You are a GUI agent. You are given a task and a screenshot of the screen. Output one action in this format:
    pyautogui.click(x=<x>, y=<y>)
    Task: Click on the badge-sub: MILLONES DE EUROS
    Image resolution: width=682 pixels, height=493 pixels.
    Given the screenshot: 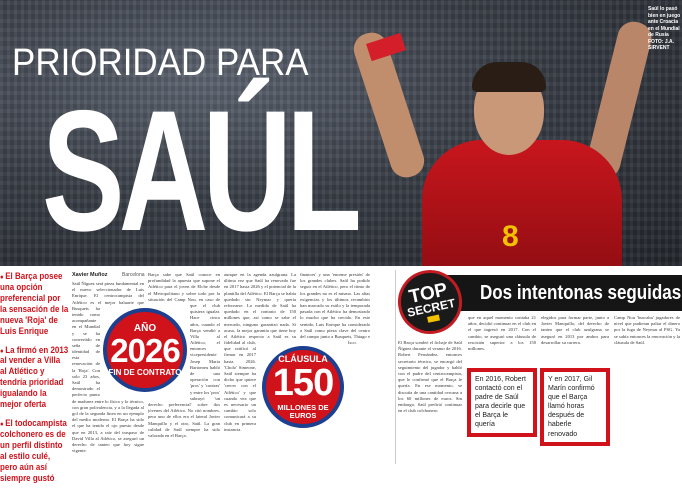 What is the action you would take?
    pyautogui.click(x=303, y=411)
    